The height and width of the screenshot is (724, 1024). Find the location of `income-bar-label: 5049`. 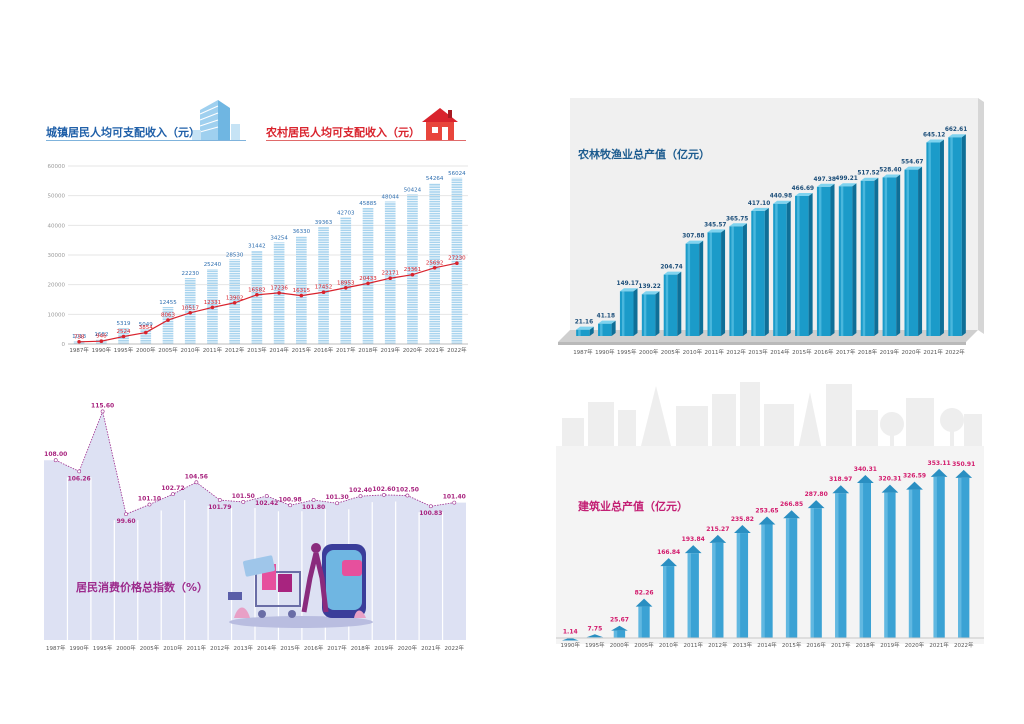

income-bar-label: 5049 is located at coordinates (146, 325).